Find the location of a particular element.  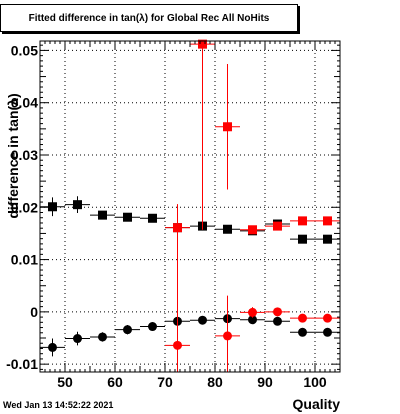

x-tick-label: 50 is located at coordinates (65, 382).